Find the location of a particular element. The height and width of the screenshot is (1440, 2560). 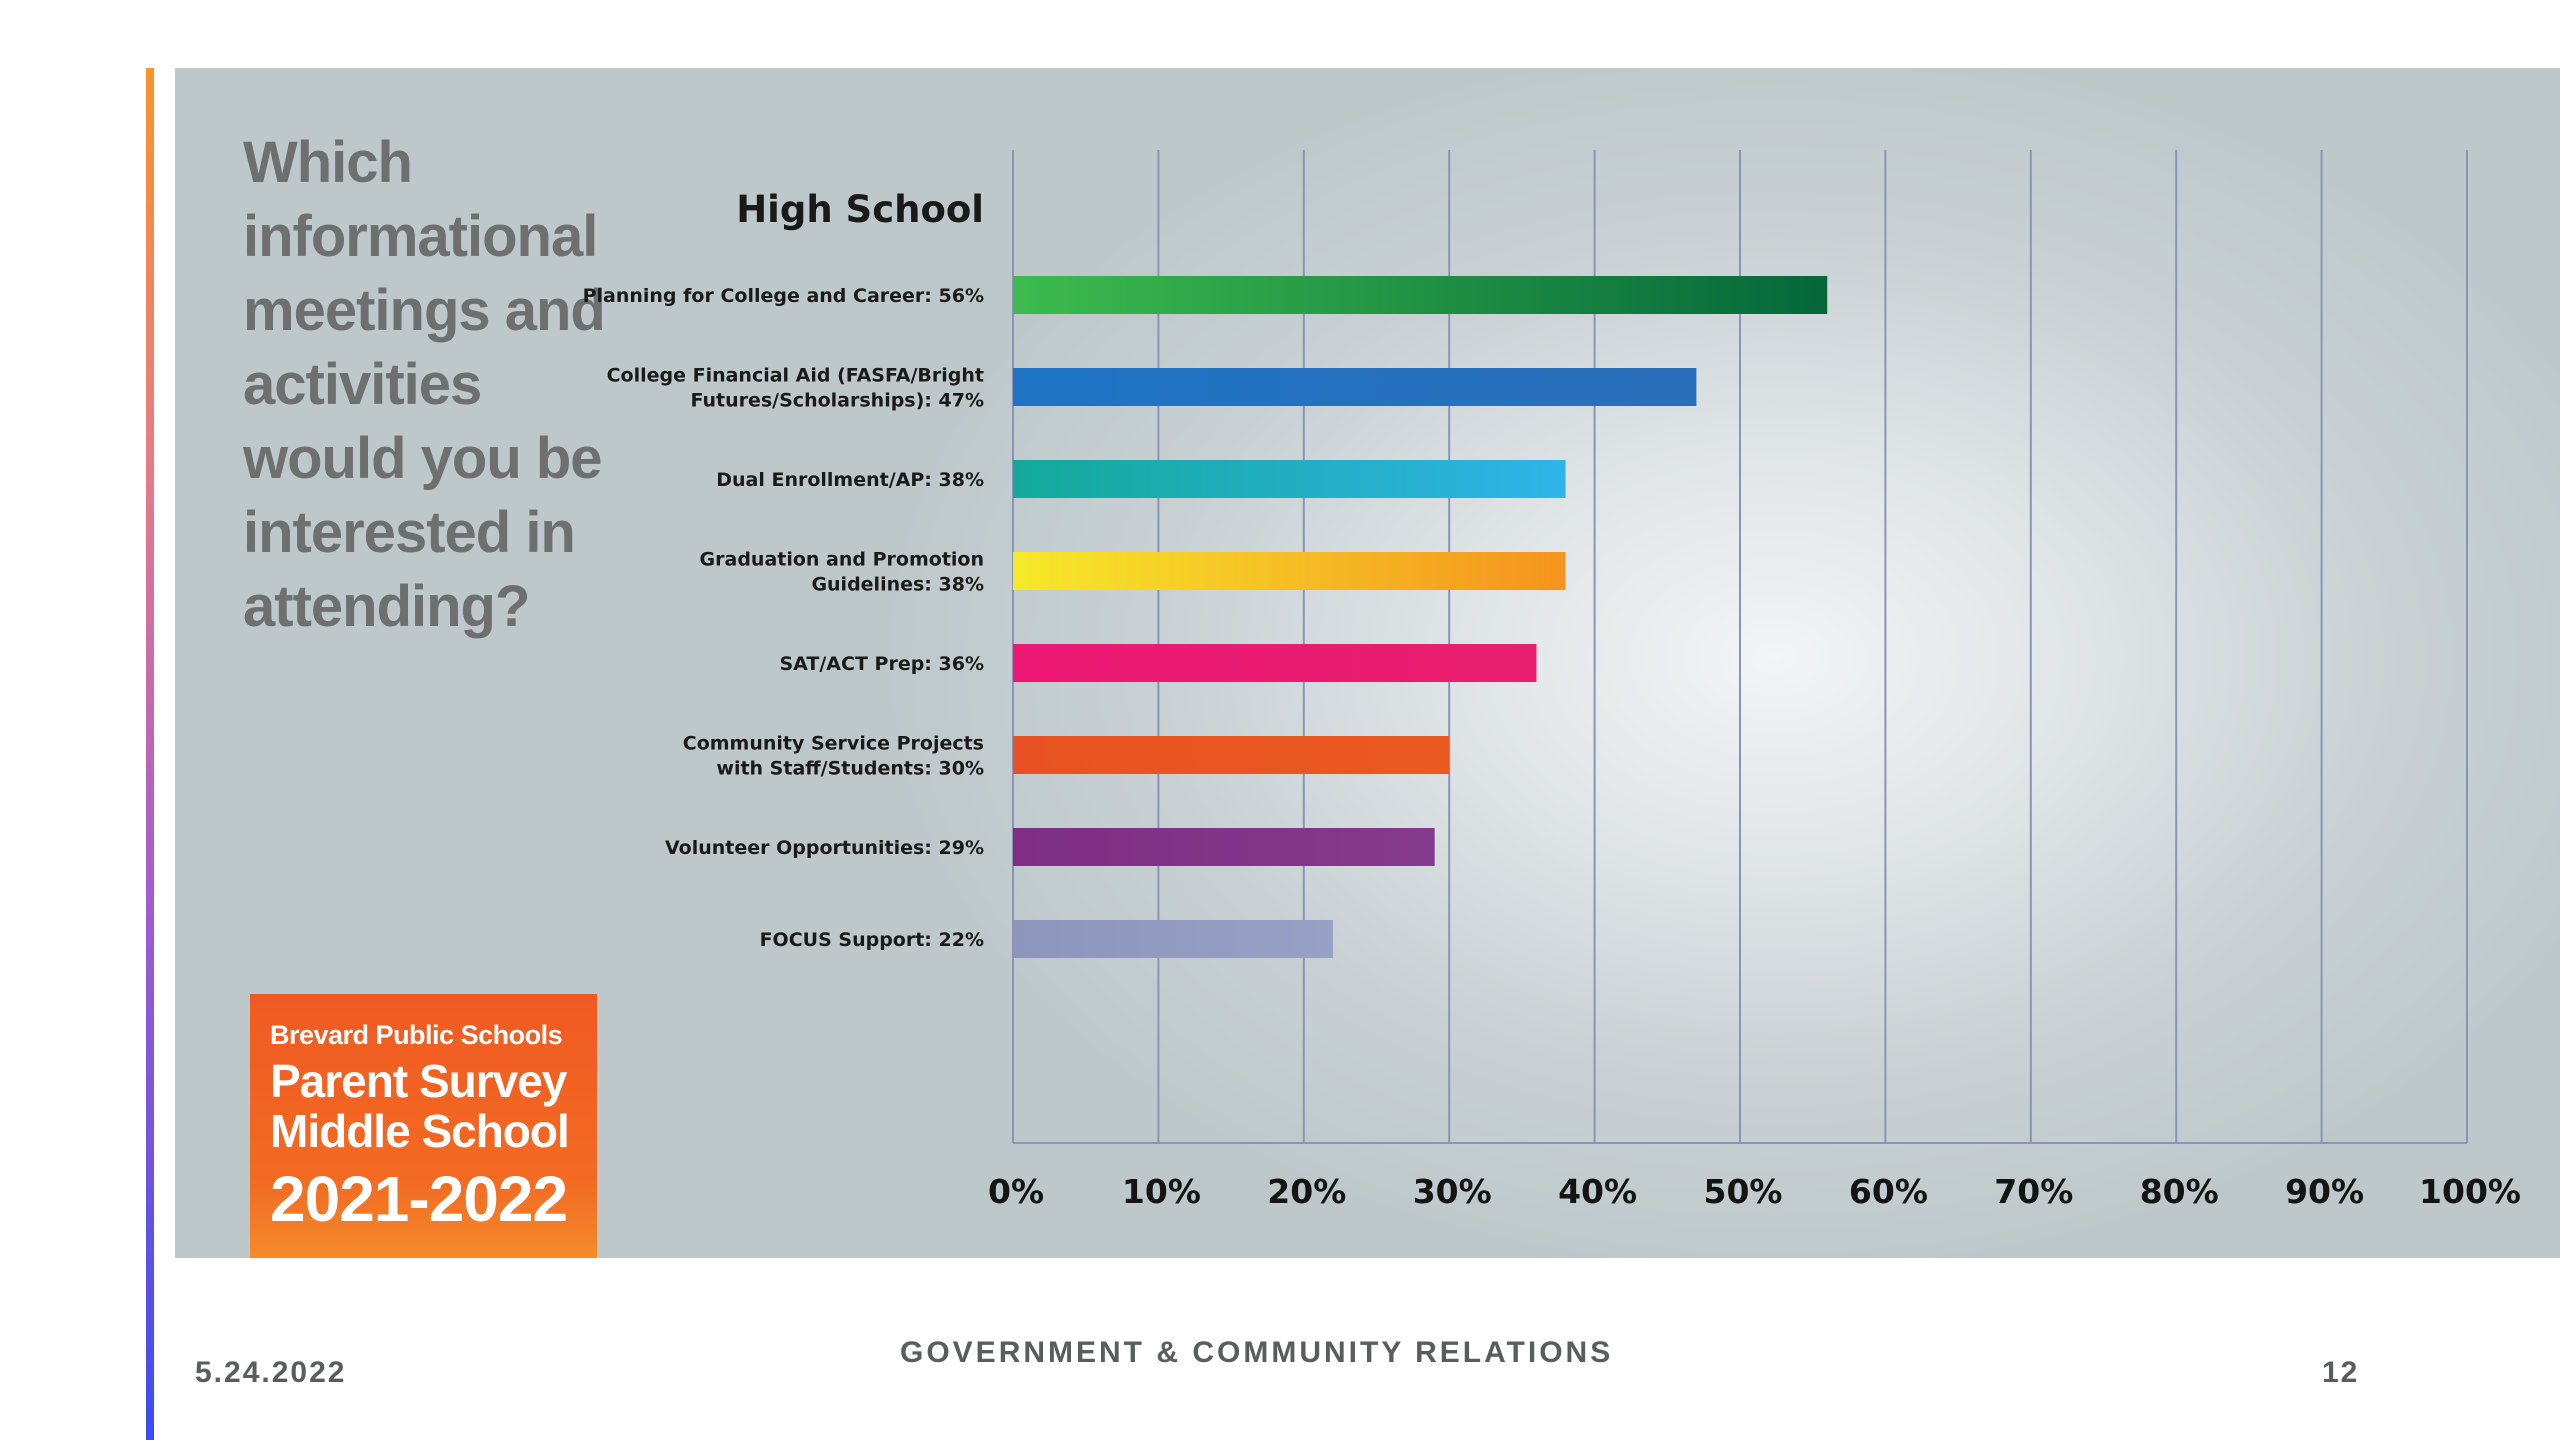

page-number: 12 is located at coordinates (2341, 1372).